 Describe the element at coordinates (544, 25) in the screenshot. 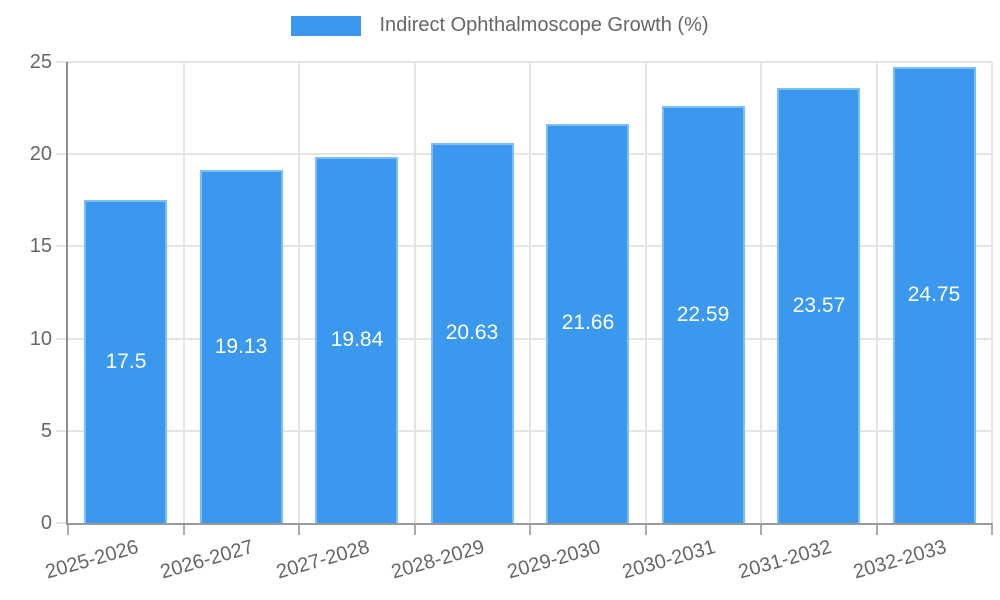

I see `legend-label: Indirect Ophthalmoscope Growth (%)` at that location.